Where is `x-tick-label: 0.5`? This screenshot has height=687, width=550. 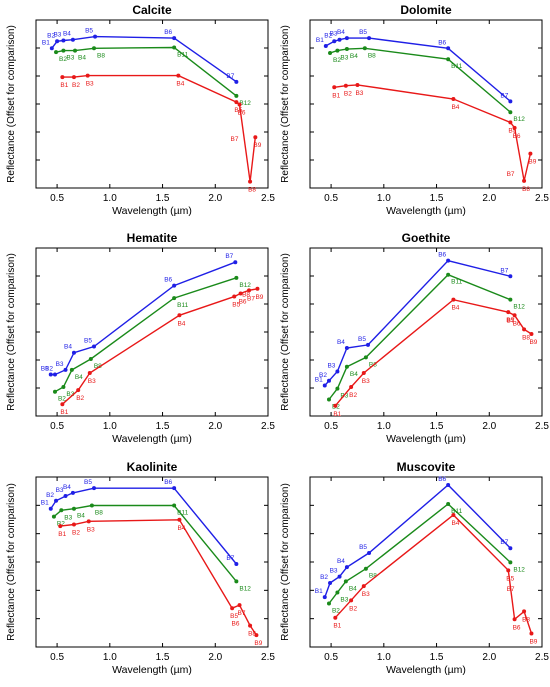 x-tick-label: 0.5 is located at coordinates (57, 426).